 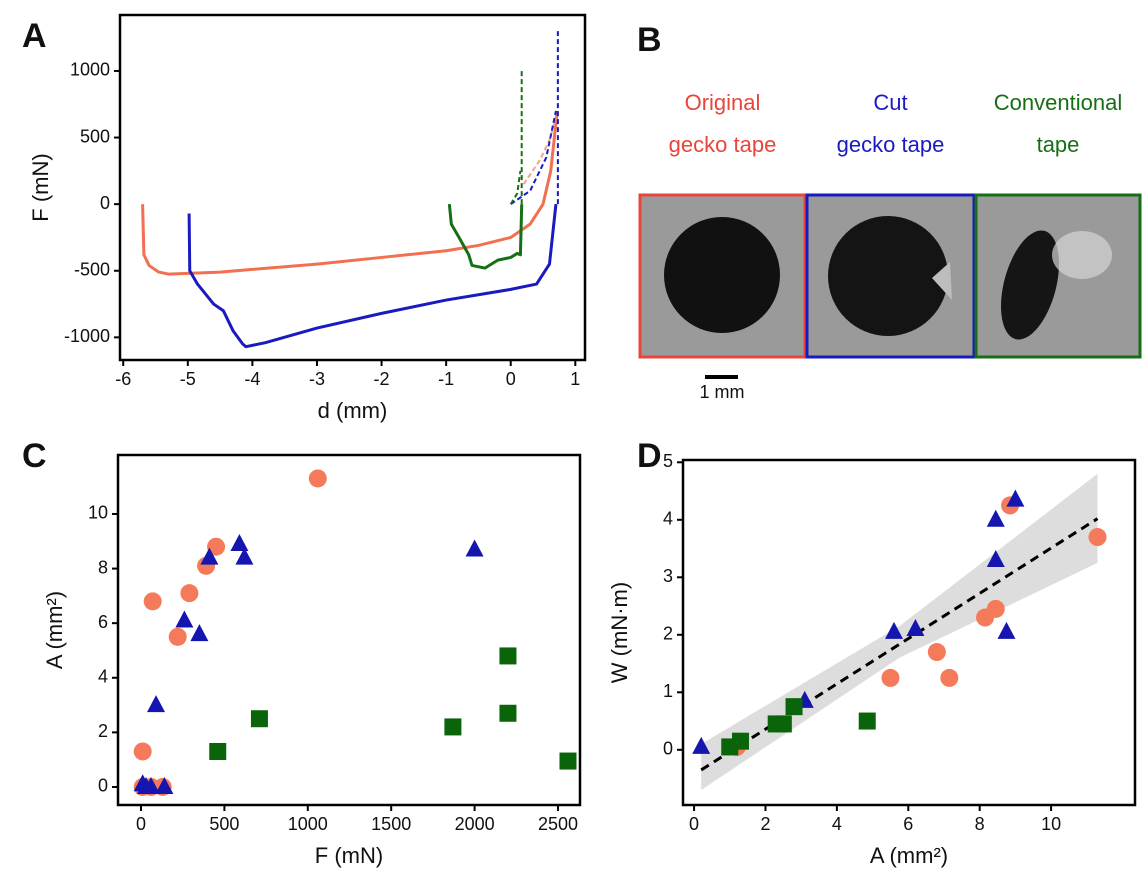 What do you see at coordinates (98, 513) in the screenshot?
I see `y-tick-label: 10` at bounding box center [98, 513].